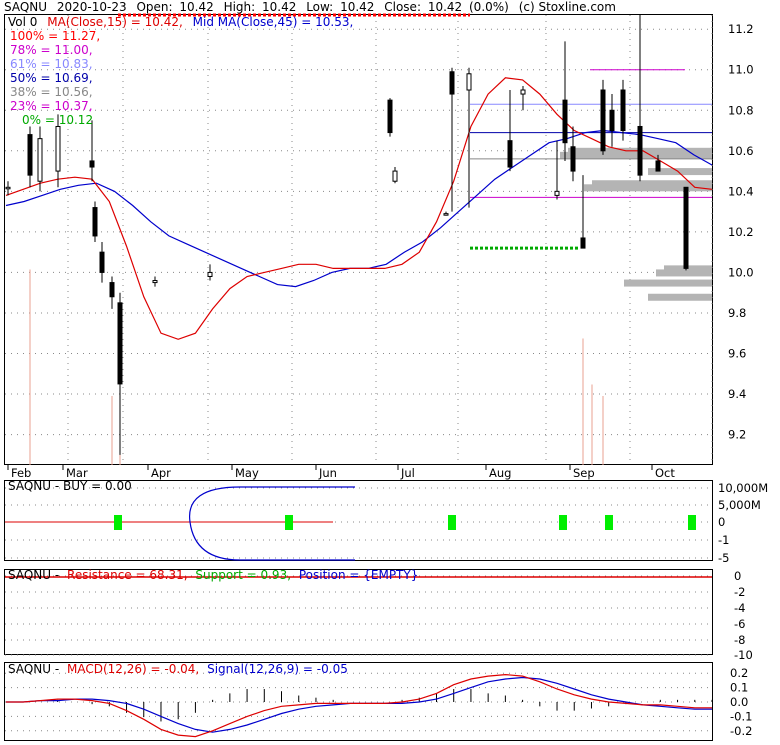  Describe the element at coordinates (341, 472) in the screenshot. I see `x-axis: Feb Mar Apr May Jun Jul Aug Sep Oct` at that location.